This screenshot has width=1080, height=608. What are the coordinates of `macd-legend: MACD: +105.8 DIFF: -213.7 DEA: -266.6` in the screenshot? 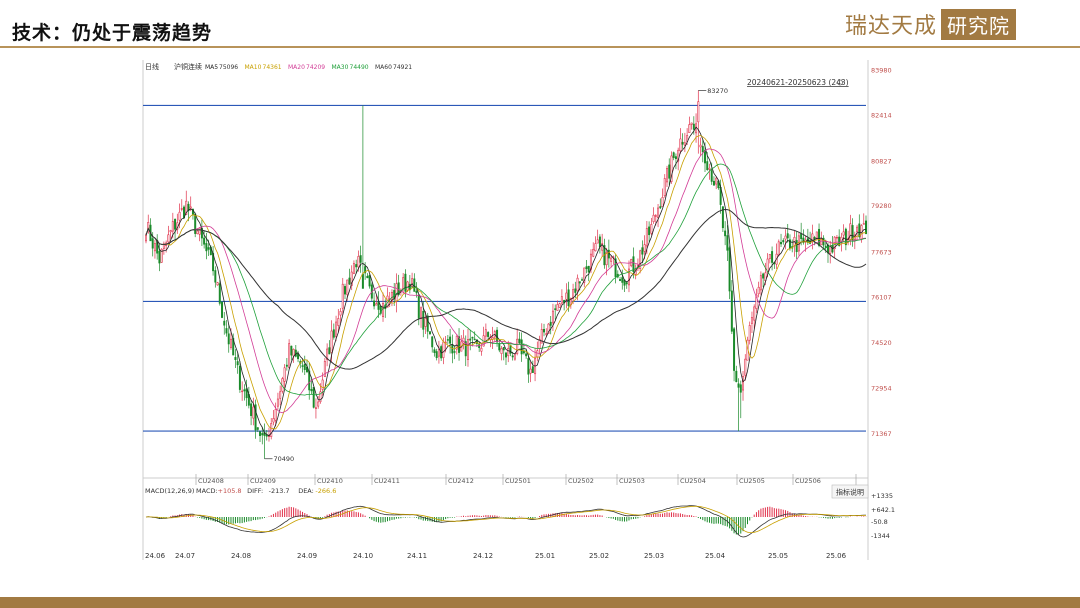 It's located at (266, 491).